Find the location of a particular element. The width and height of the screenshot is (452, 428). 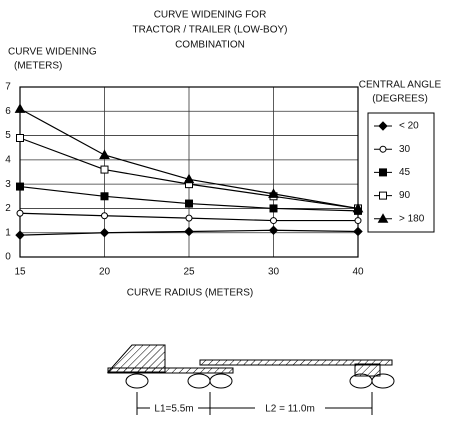

y-tick-label: 7 is located at coordinates (8, 87).